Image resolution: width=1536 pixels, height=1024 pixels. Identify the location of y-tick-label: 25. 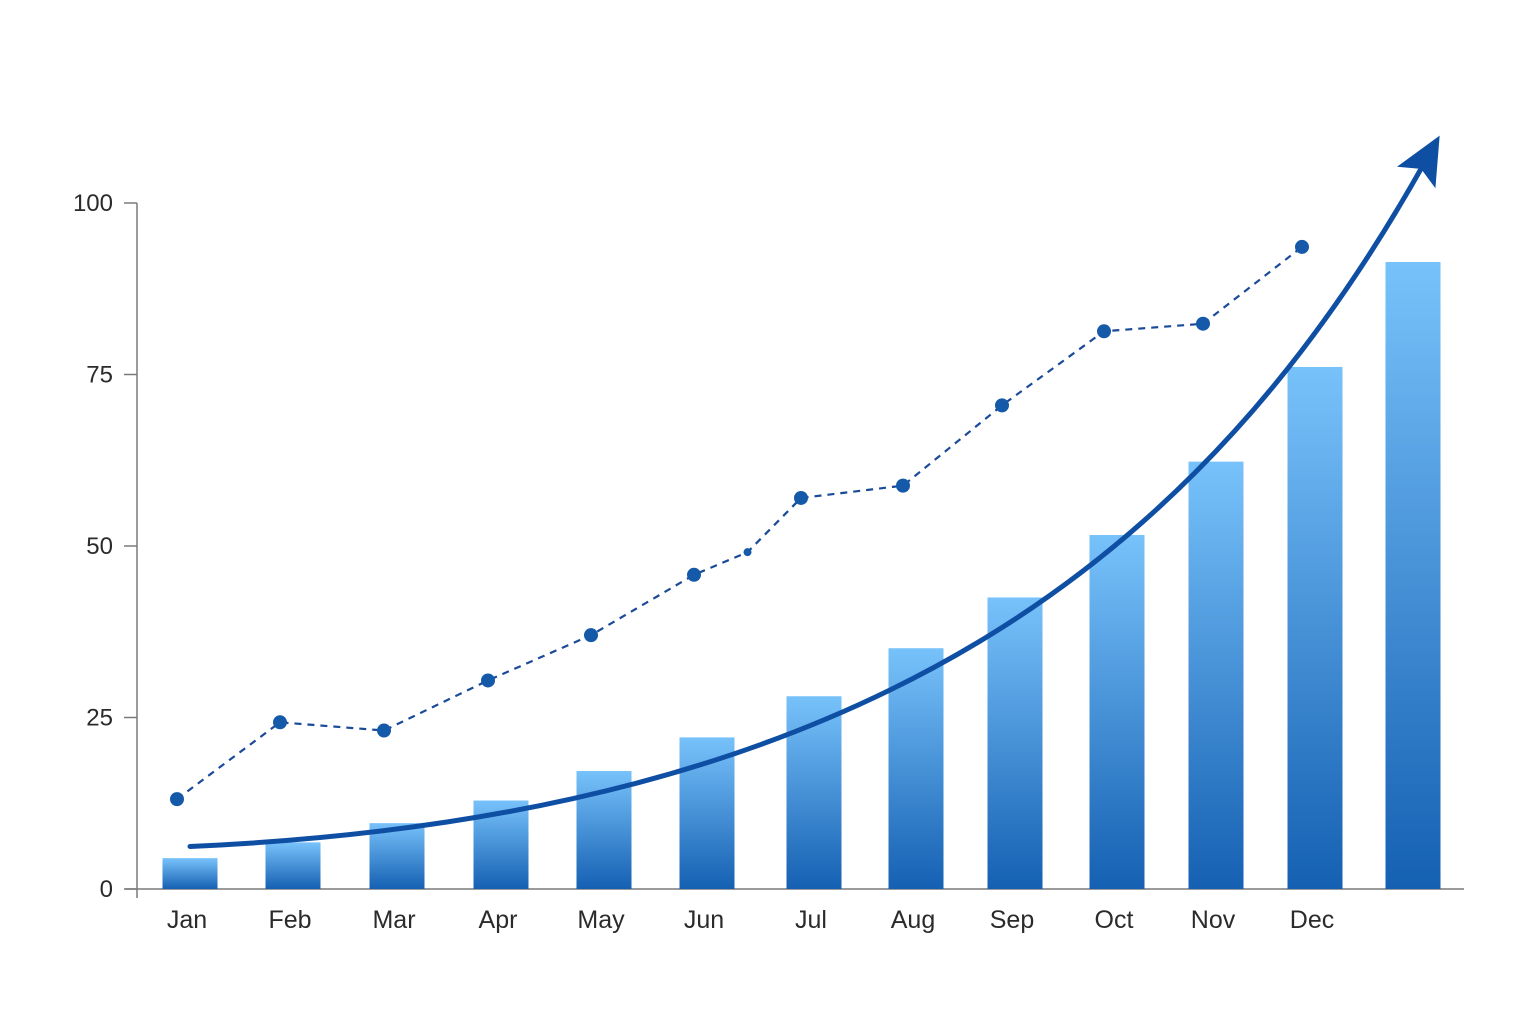
(99, 718).